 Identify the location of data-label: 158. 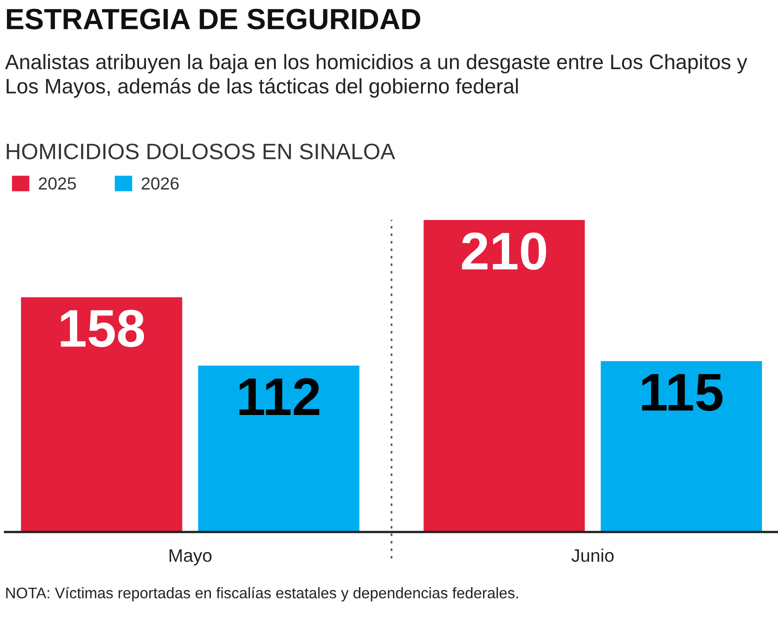
(102, 329).